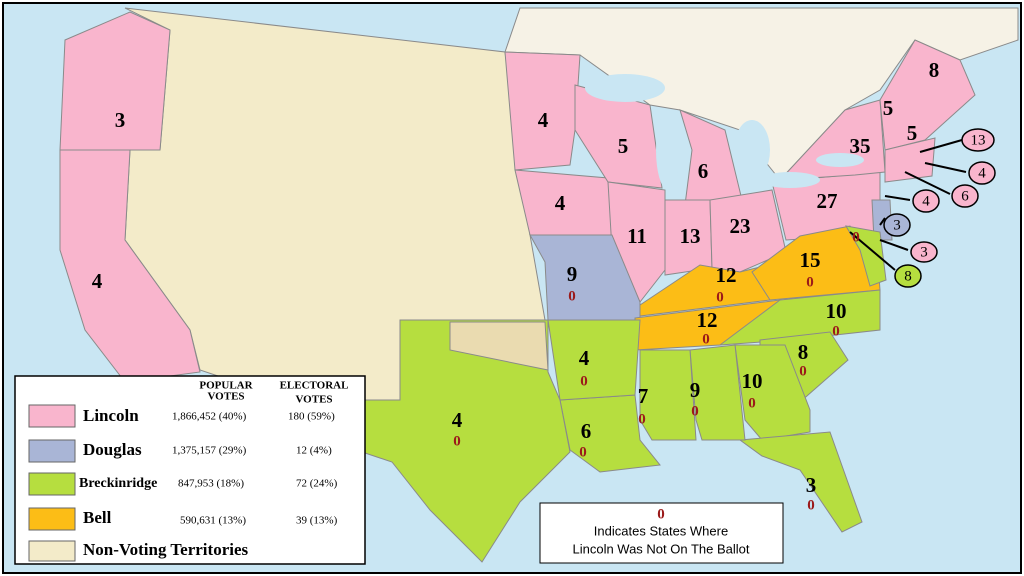  Describe the element at coordinates (111, 415) in the screenshot. I see `legend-candidate: Lincoln` at that location.